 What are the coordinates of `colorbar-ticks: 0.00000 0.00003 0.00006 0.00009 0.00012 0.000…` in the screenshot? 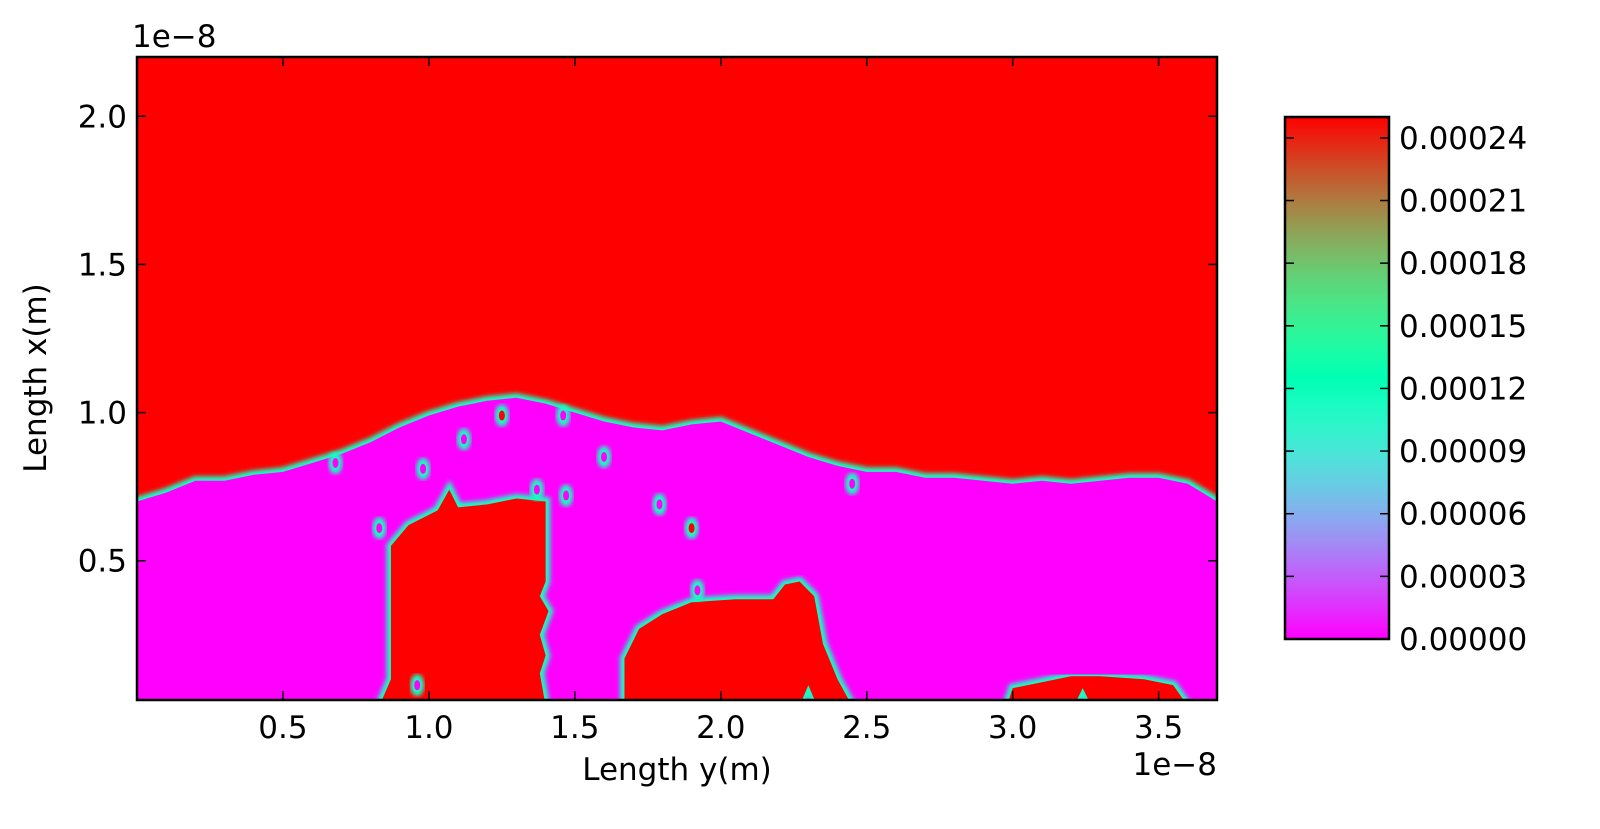 It's located at (1406, 389).